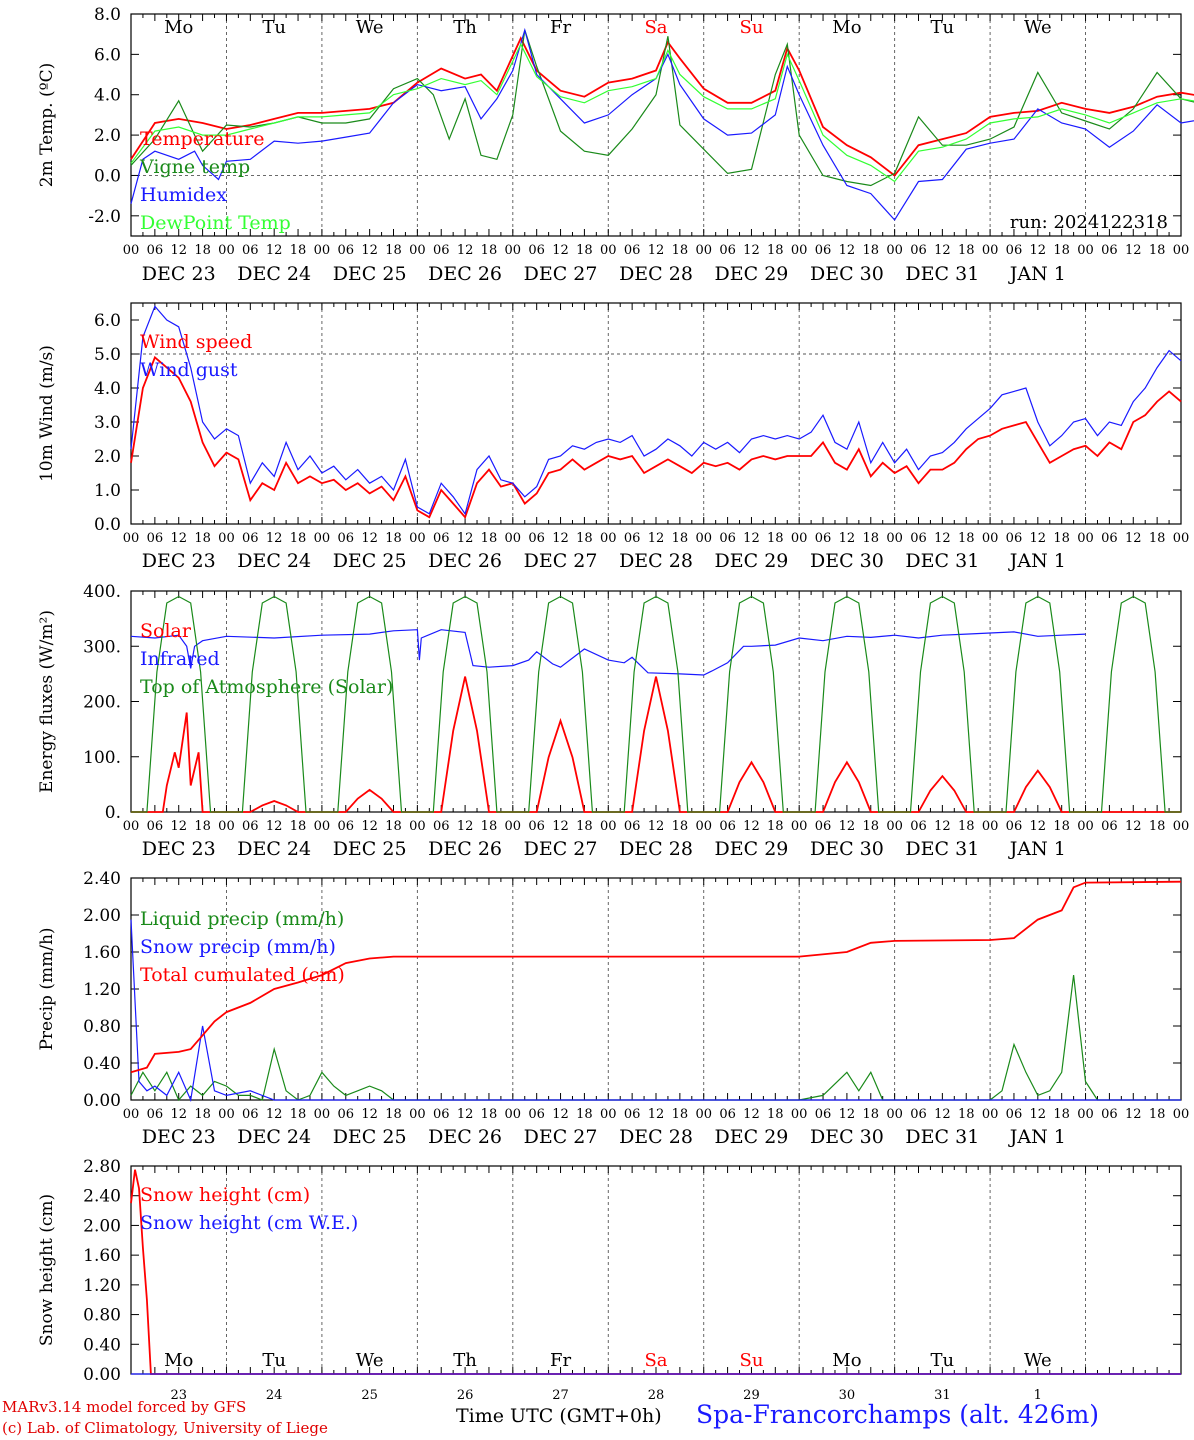 The width and height of the screenshot is (1194, 1440). Describe the element at coordinates (1037, 1137) in the screenshot. I see `date-label: JAN 1` at that location.